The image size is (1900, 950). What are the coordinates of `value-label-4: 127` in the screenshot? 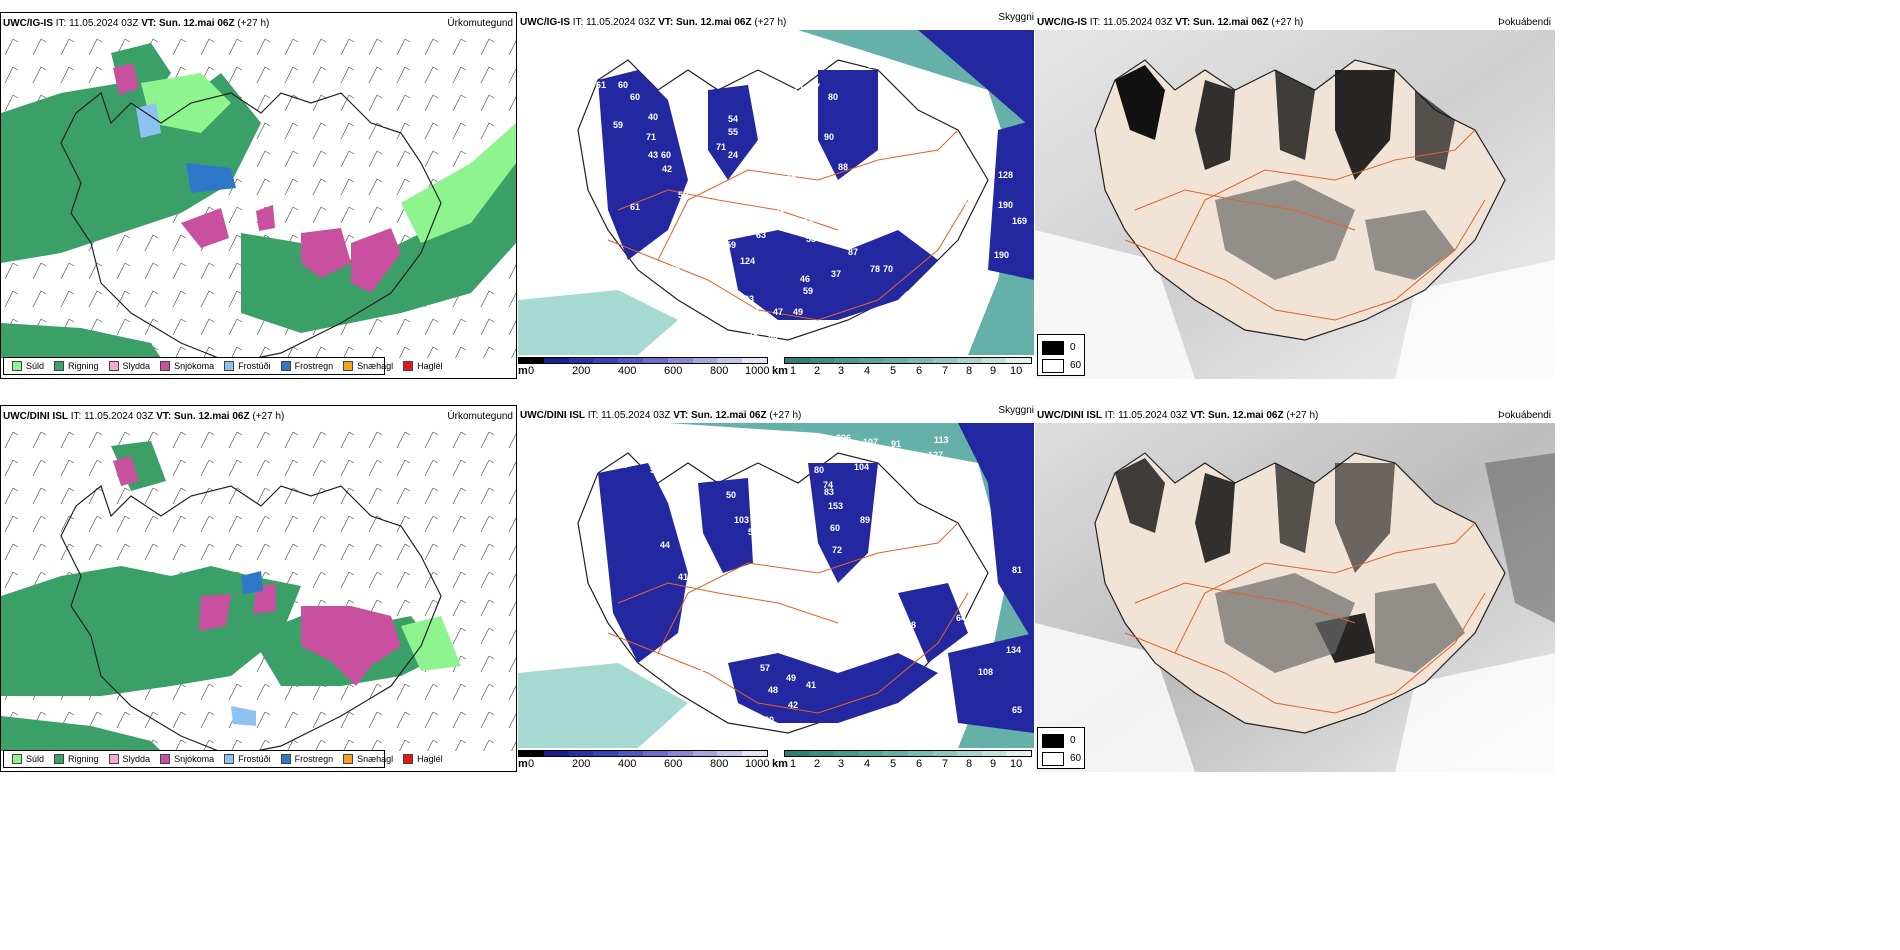 It's located at (935, 455).